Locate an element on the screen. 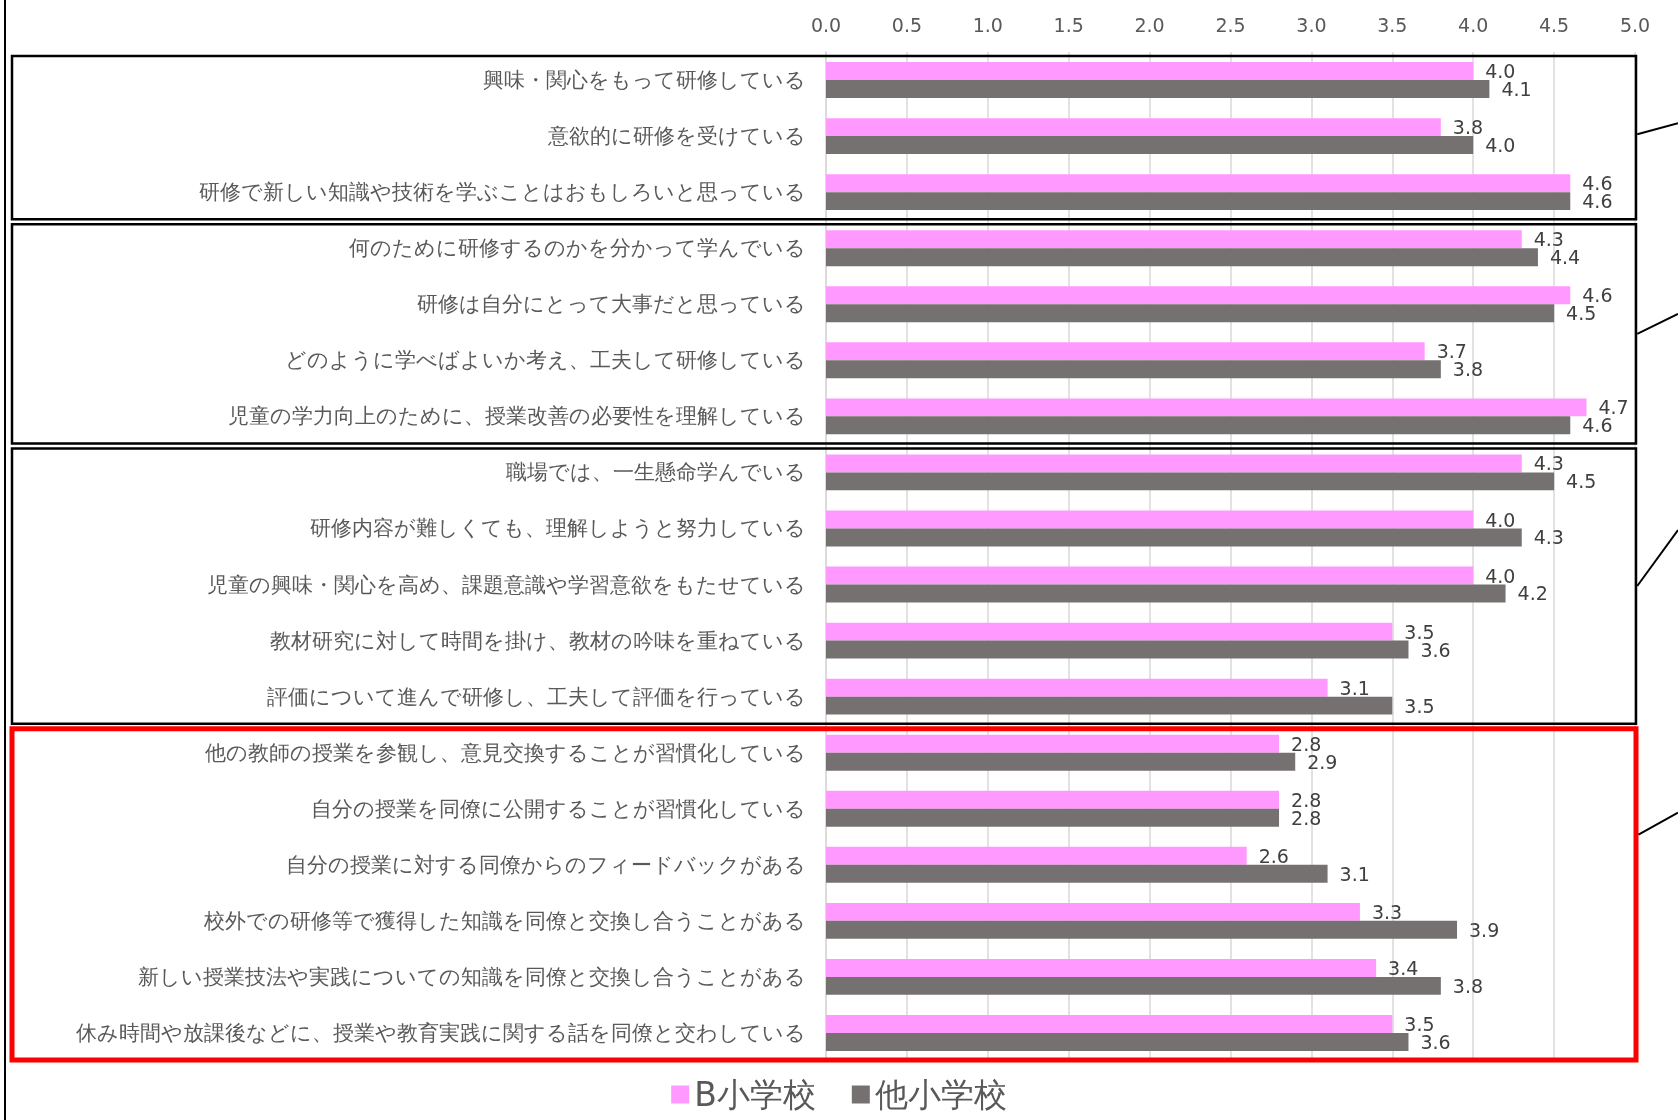 This screenshot has width=1678, height=1120. y-tick-label: 研修で新しい知識や技術を学ぶことはおもしろいと思っている is located at coordinates (502, 192).